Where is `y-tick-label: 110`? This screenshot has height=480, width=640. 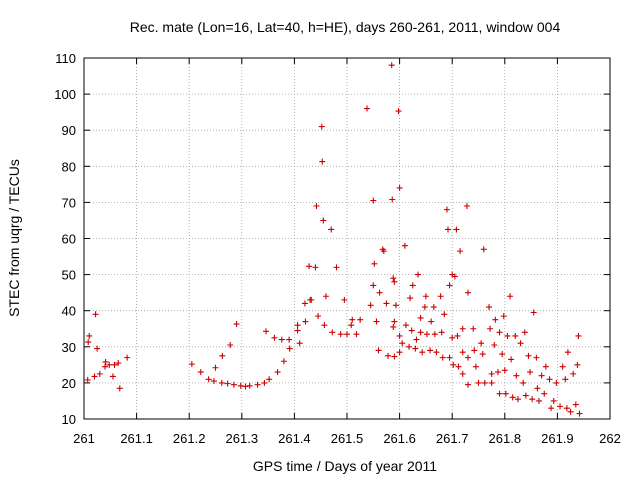 y-tick-label: 110 is located at coordinates (65, 58).